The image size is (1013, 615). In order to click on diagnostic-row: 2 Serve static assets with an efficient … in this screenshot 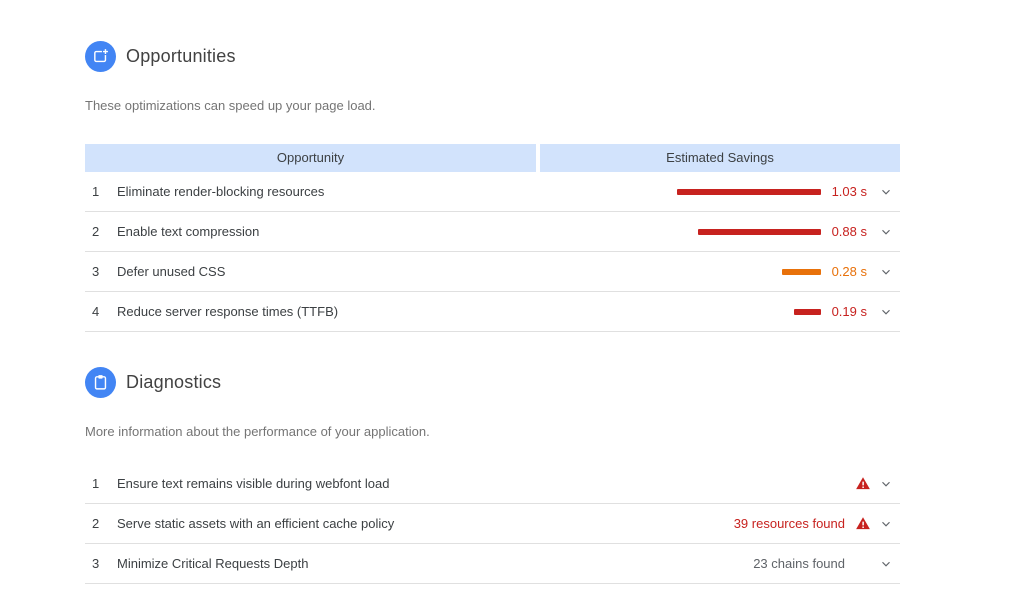, I will do `click(492, 524)`.